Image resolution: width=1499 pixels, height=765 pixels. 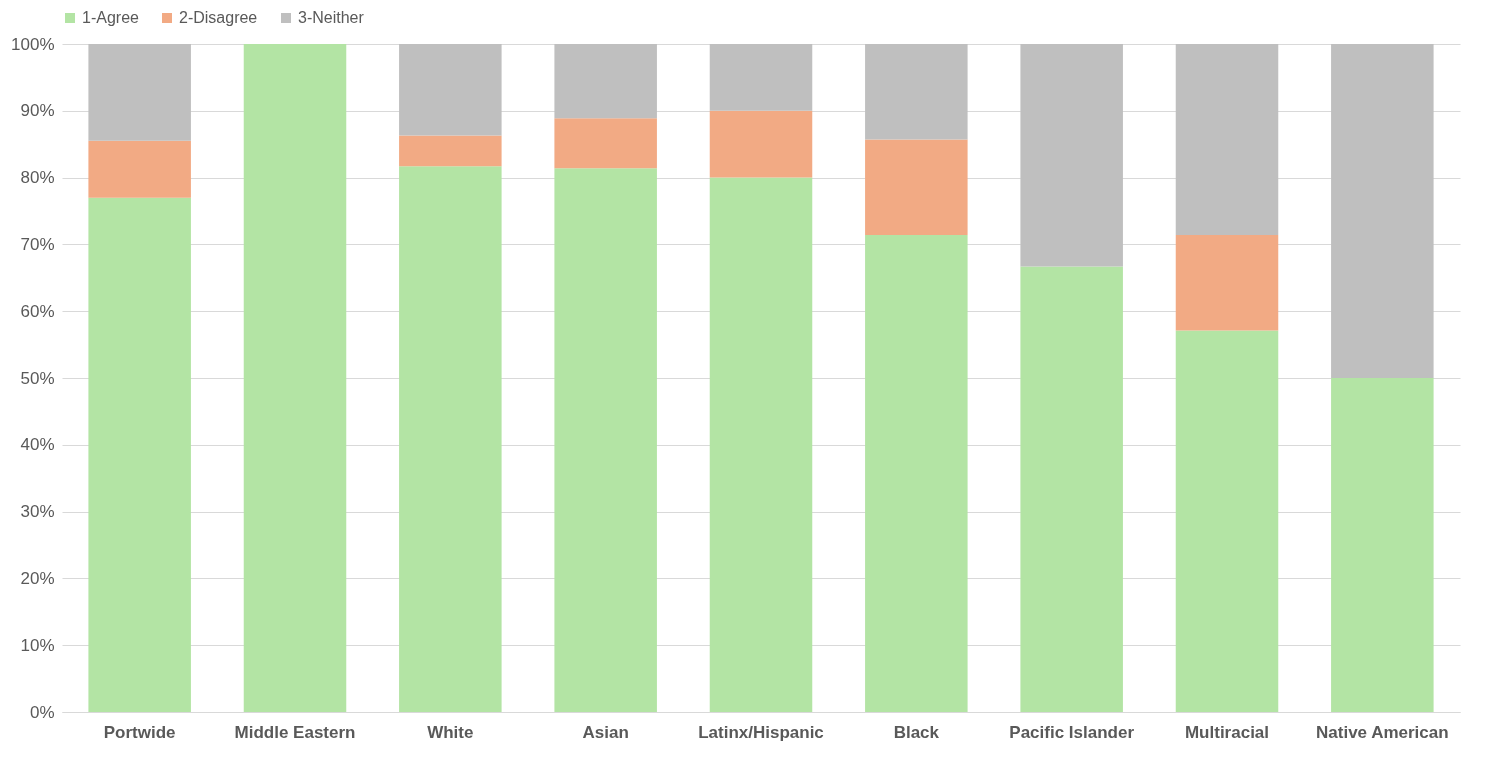 I want to click on legend-label: 1-Agree, so click(x=111, y=17).